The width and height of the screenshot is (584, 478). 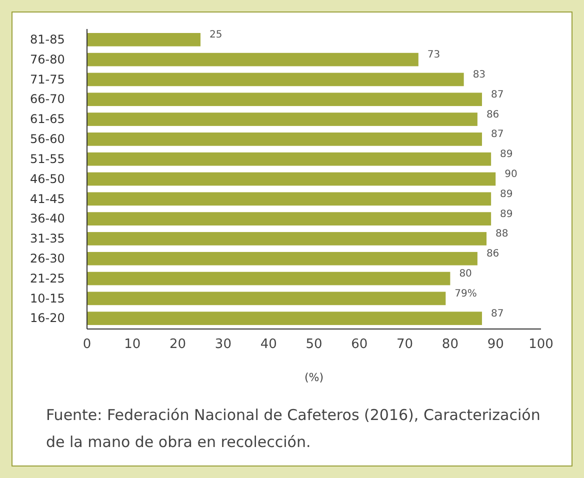 I want to click on x-tick-label: 30, so click(x=223, y=344).